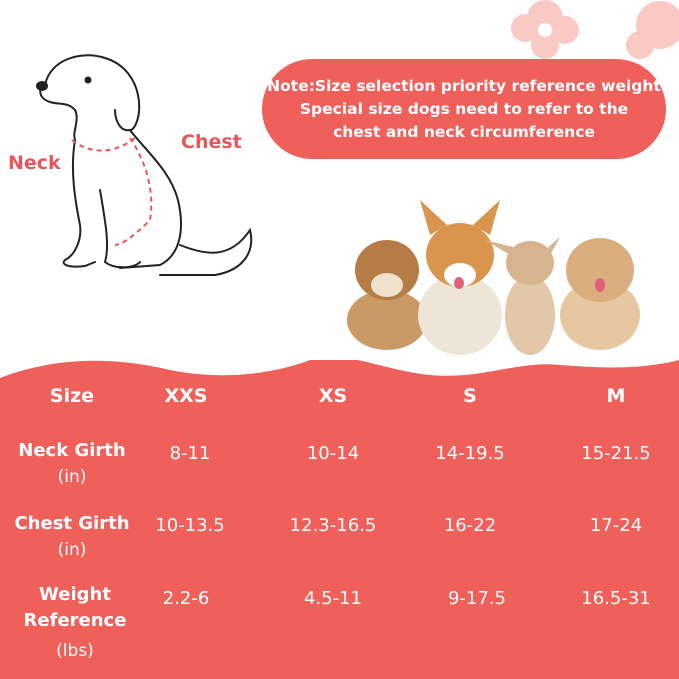 This screenshot has height=679, width=679. I want to click on weight-xxs: 2.2-6, so click(186, 598).